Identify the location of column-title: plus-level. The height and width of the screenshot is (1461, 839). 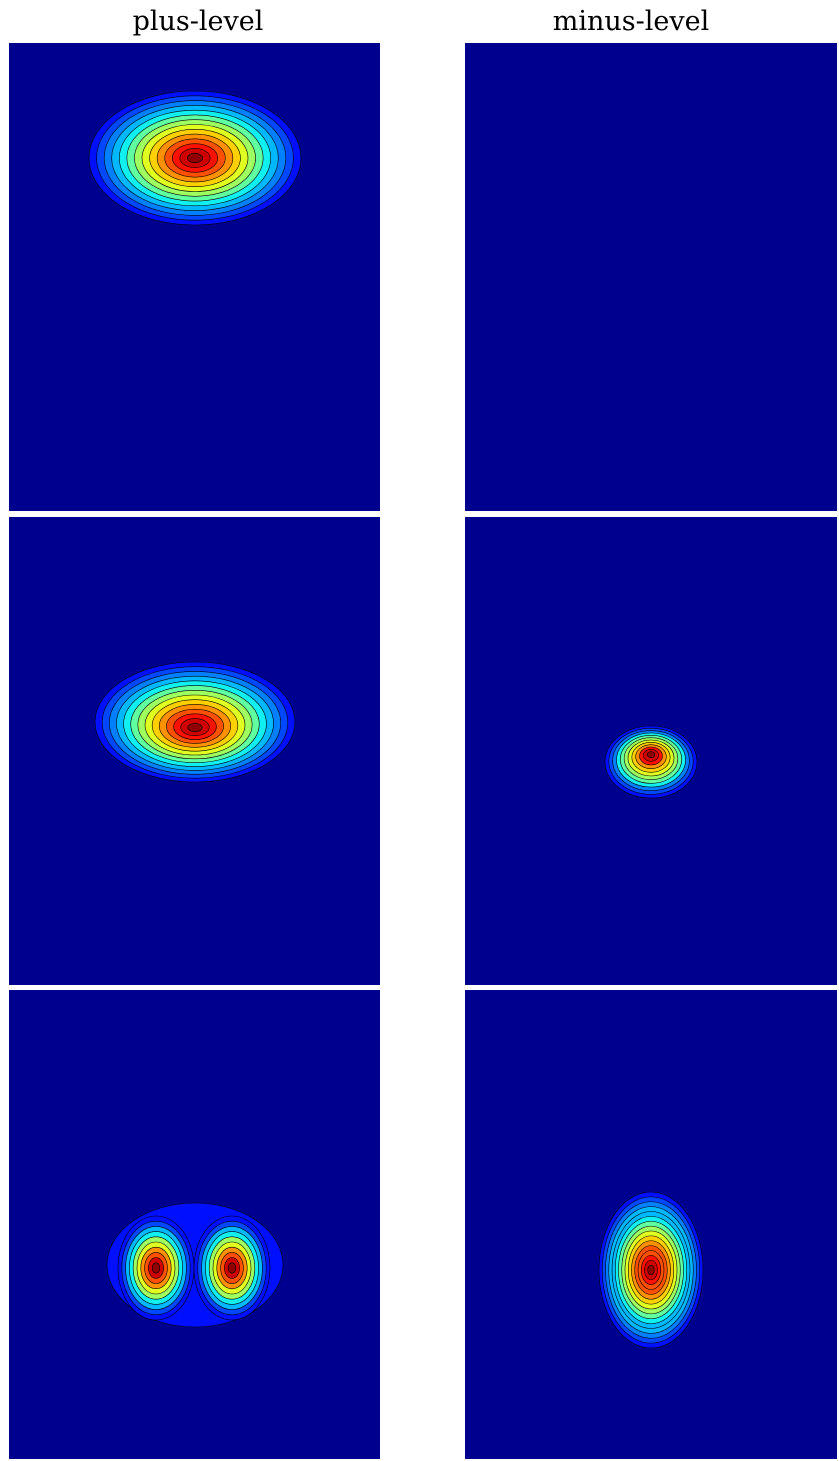
(198, 21).